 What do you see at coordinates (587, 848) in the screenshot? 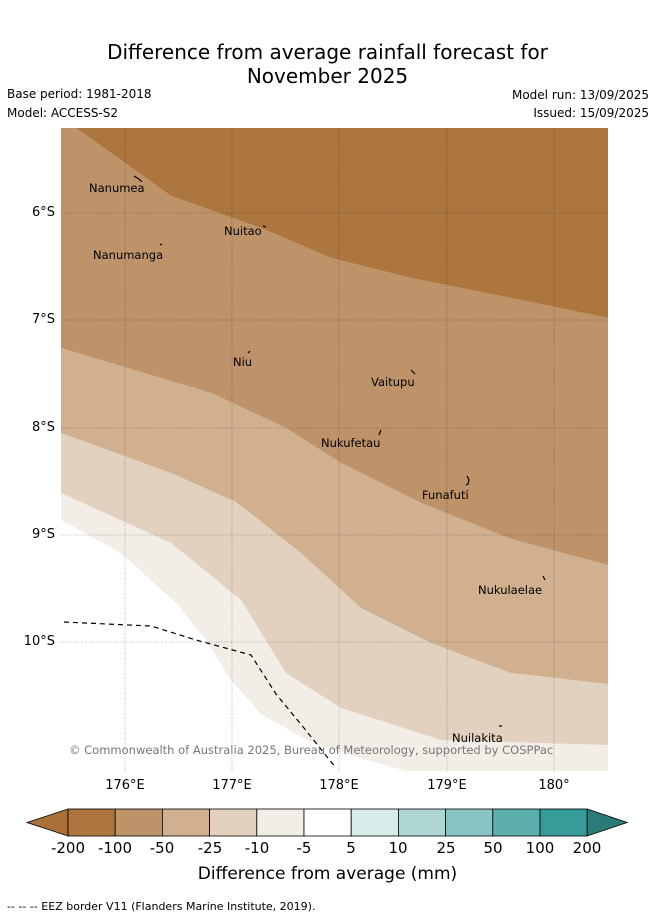
I see `colorbar-tick: 200` at bounding box center [587, 848].